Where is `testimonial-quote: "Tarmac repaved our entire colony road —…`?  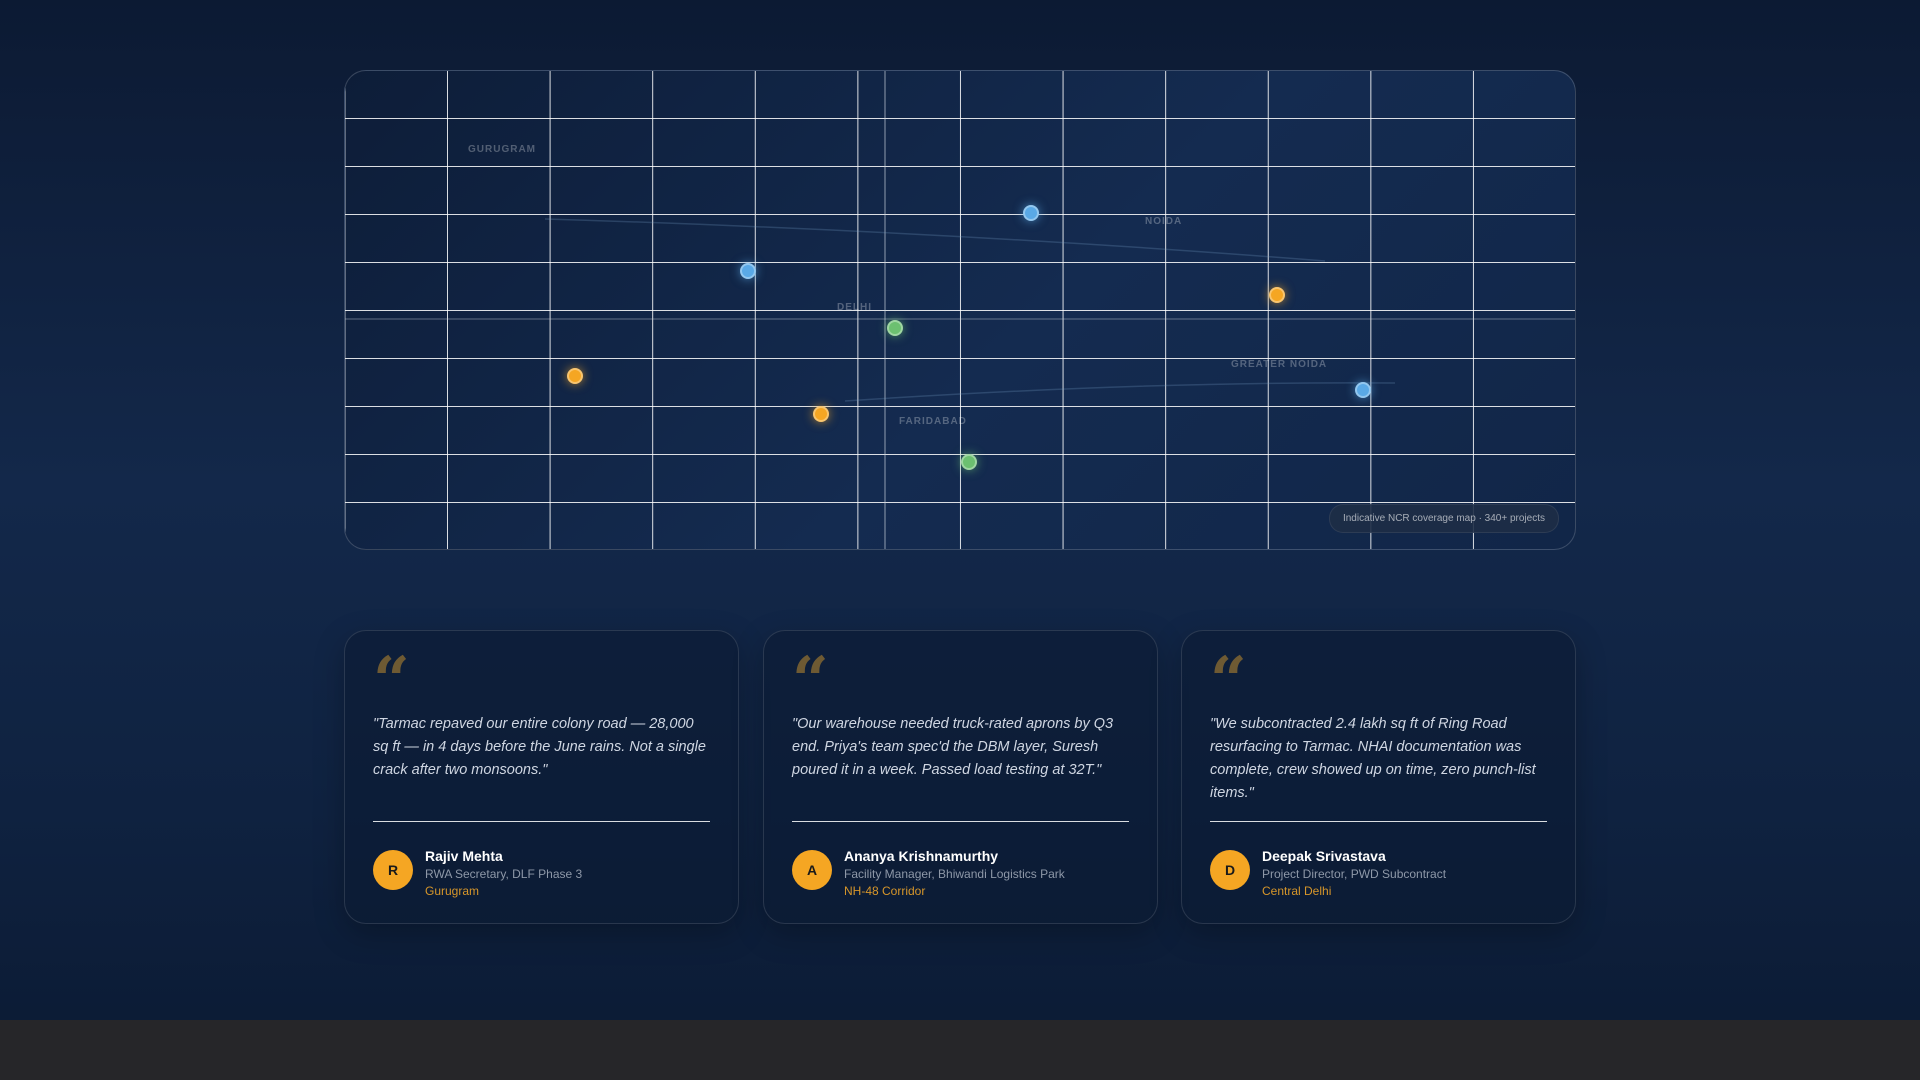 testimonial-quote: "Tarmac repaved our entire colony road —… is located at coordinates (539, 747).